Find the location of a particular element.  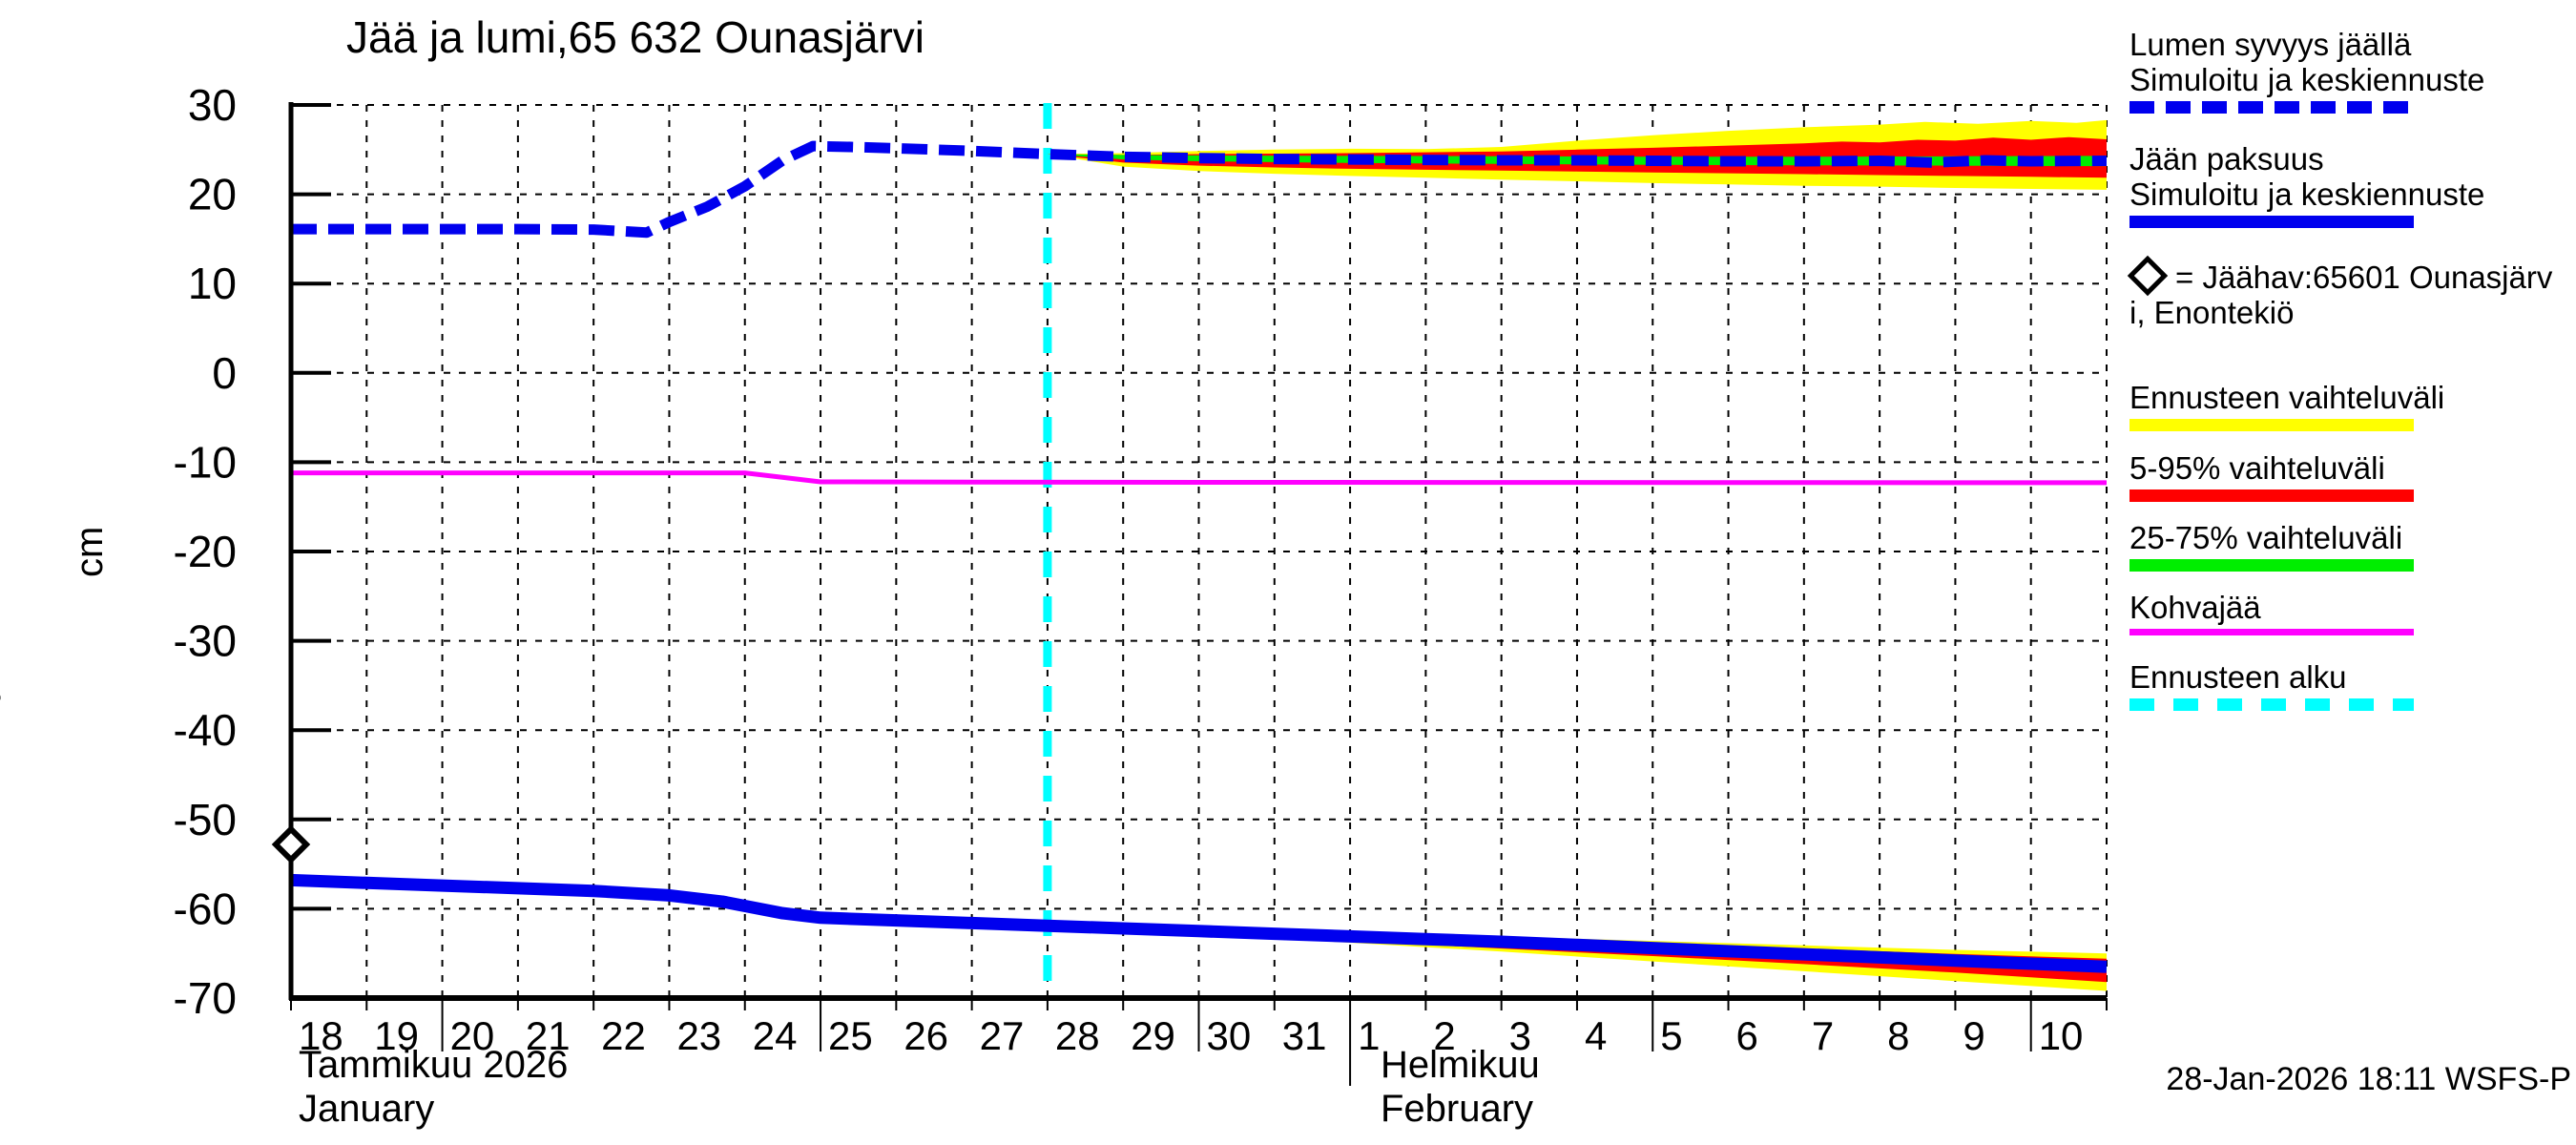

y-tick-label: -50 is located at coordinates (205, 819).